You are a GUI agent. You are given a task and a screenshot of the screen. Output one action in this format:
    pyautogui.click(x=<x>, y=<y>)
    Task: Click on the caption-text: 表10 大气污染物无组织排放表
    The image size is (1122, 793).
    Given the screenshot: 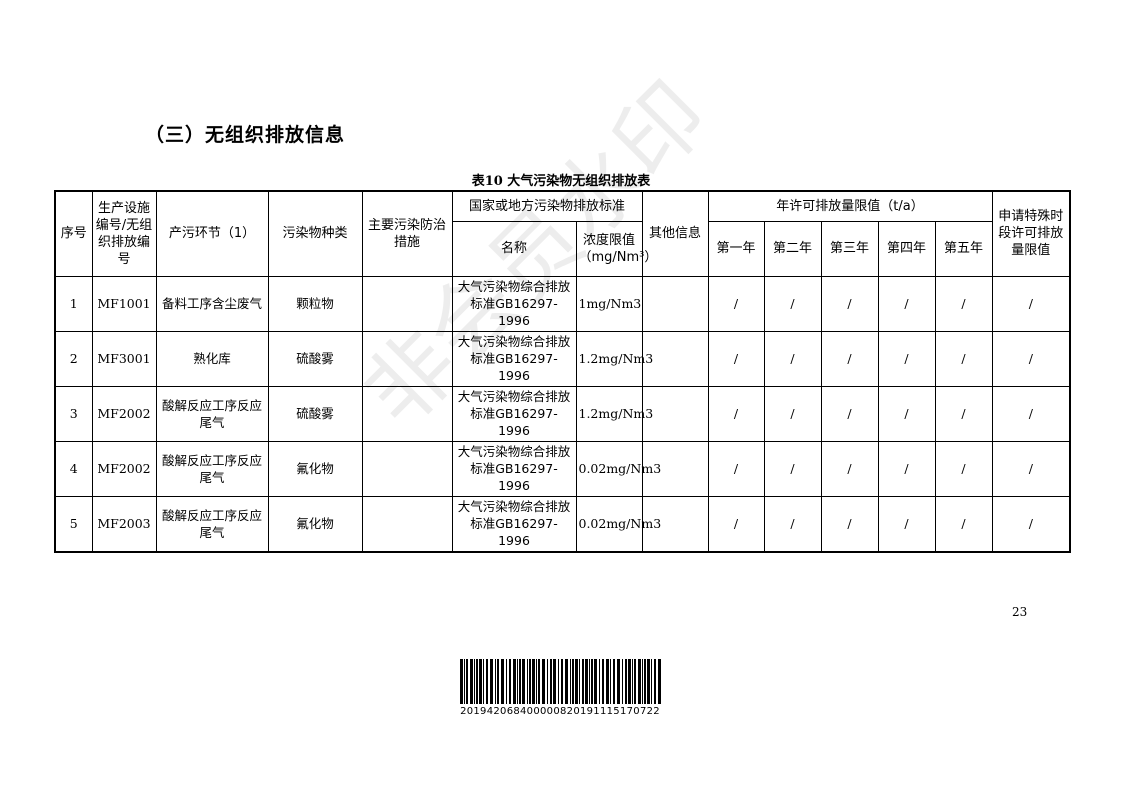 What is the action you would take?
    pyautogui.click(x=561, y=181)
    